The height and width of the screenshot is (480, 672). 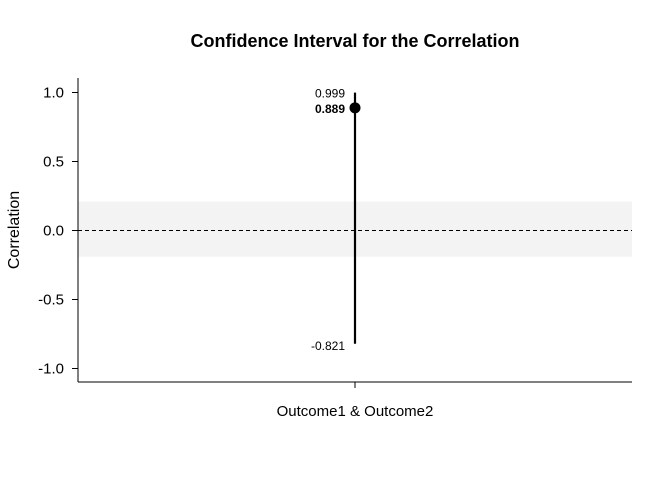 What do you see at coordinates (53, 231) in the screenshot?
I see `y-tick-label: 0.0` at bounding box center [53, 231].